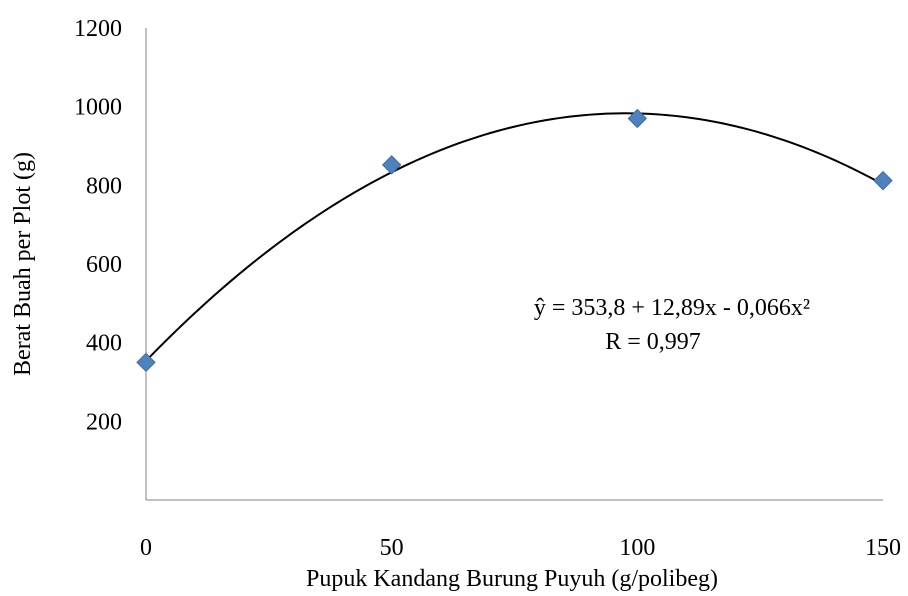  I want to click on x-tick-label: 150, so click(883, 548).